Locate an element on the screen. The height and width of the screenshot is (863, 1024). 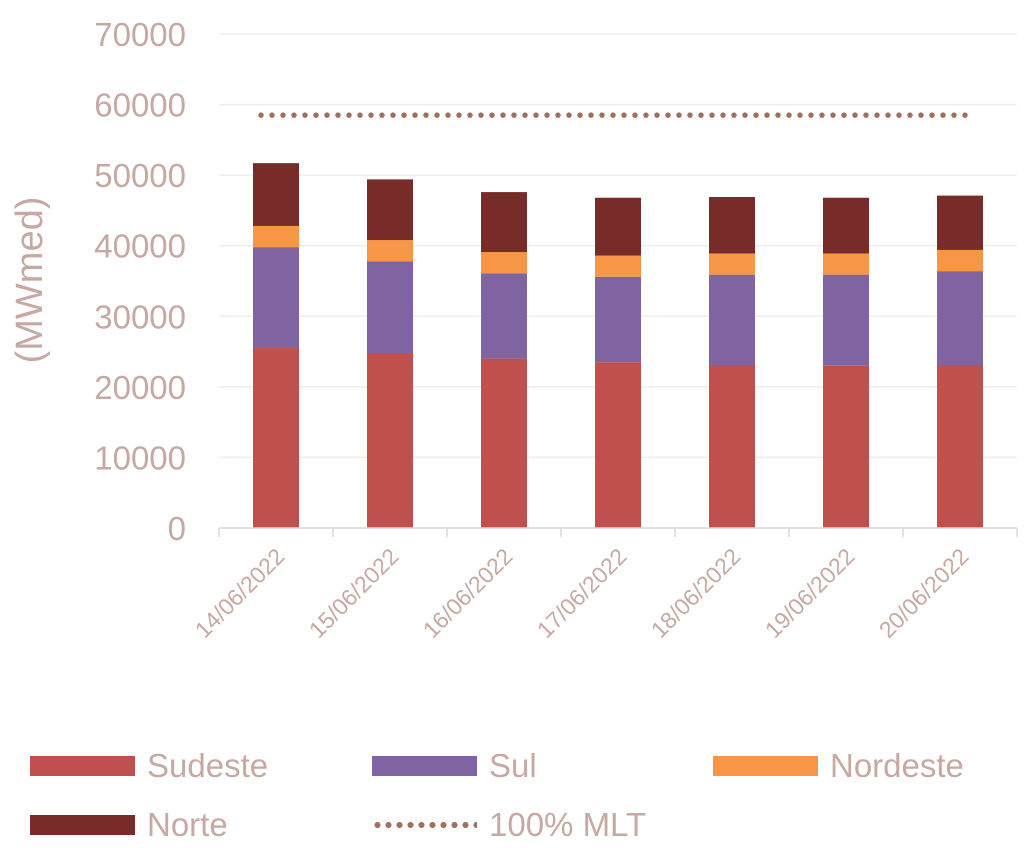
x-axis is located at coordinates (618, 532).